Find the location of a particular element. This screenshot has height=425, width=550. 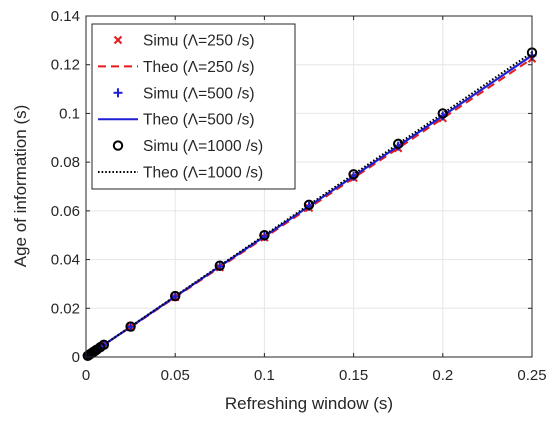

legend-simu-250-s-marker-stroke is located at coordinates (118, 40).